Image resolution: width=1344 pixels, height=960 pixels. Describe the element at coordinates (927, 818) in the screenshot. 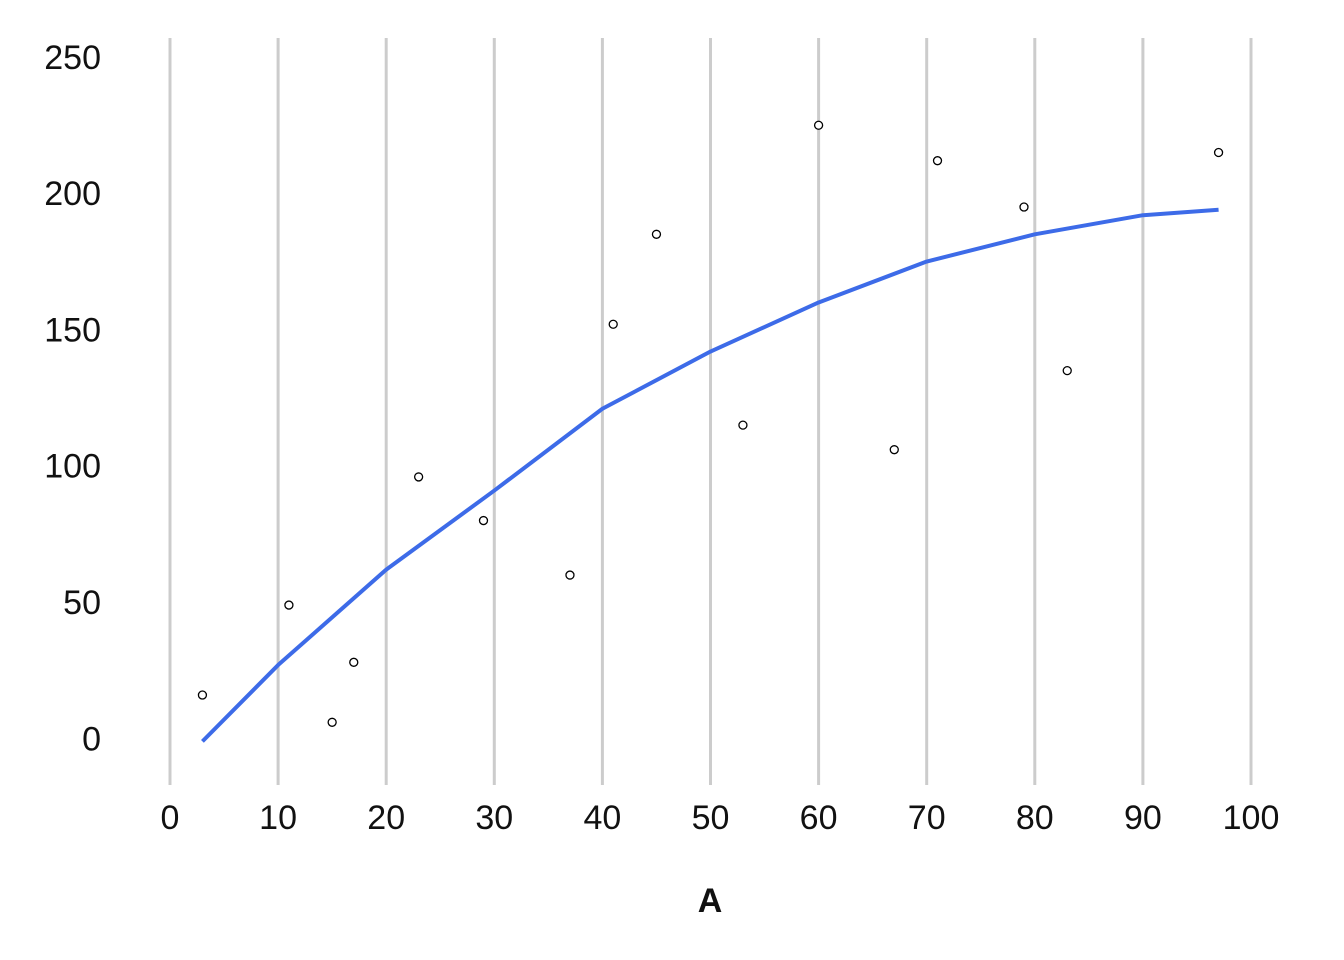

I see `x-tick-label: 70` at that location.